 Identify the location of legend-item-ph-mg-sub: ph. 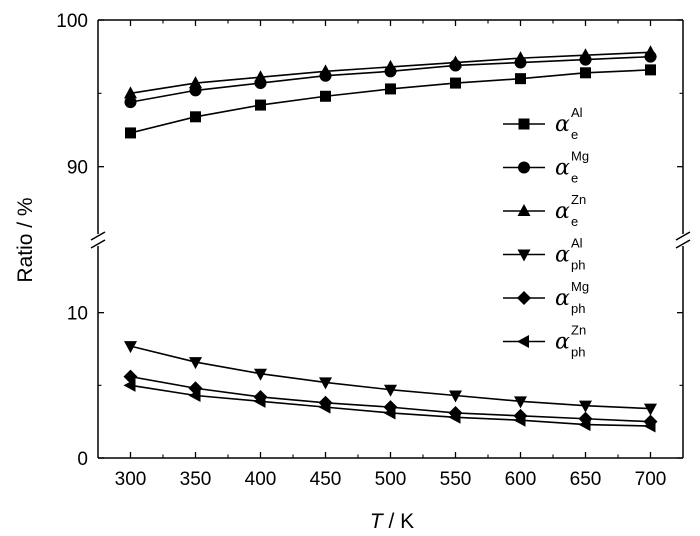
(578, 308).